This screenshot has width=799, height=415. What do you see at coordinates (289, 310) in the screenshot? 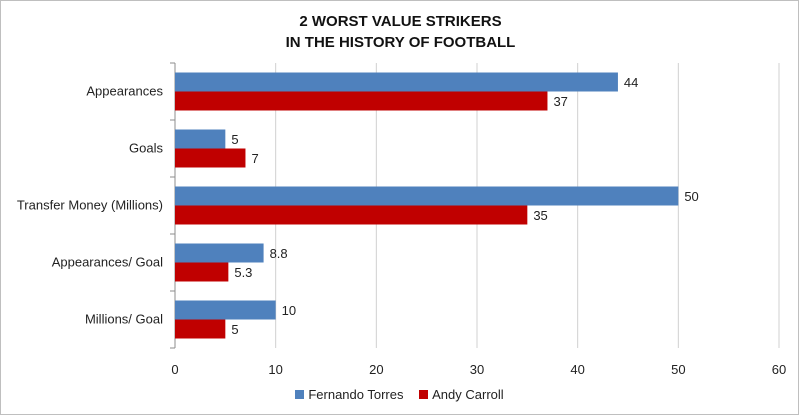
I see `data-label-fernando-torres-millions-goal: 10` at bounding box center [289, 310].